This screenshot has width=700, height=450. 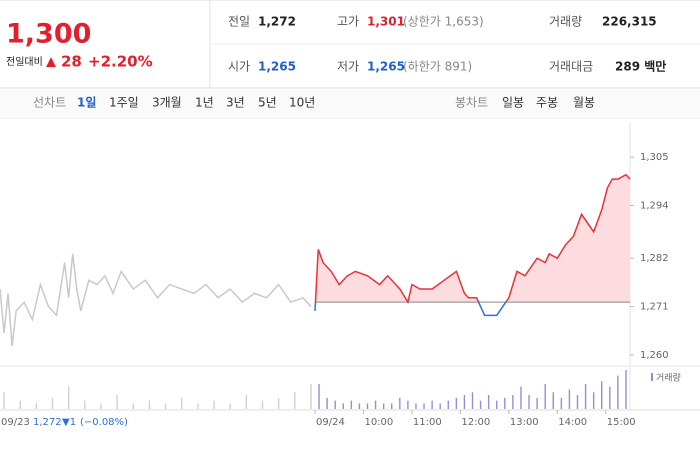 What do you see at coordinates (654, 355) in the screenshot?
I see `y-tick-label: 1,260` at bounding box center [654, 355].